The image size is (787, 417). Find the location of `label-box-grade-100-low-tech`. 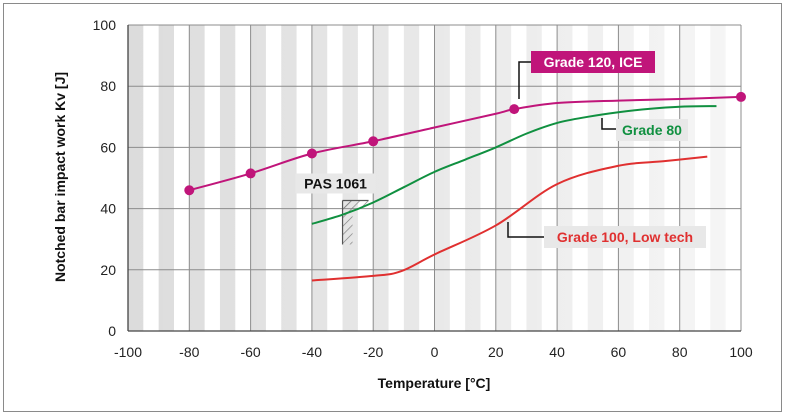

label-box-grade-100-low-tech is located at coordinates (625, 237).